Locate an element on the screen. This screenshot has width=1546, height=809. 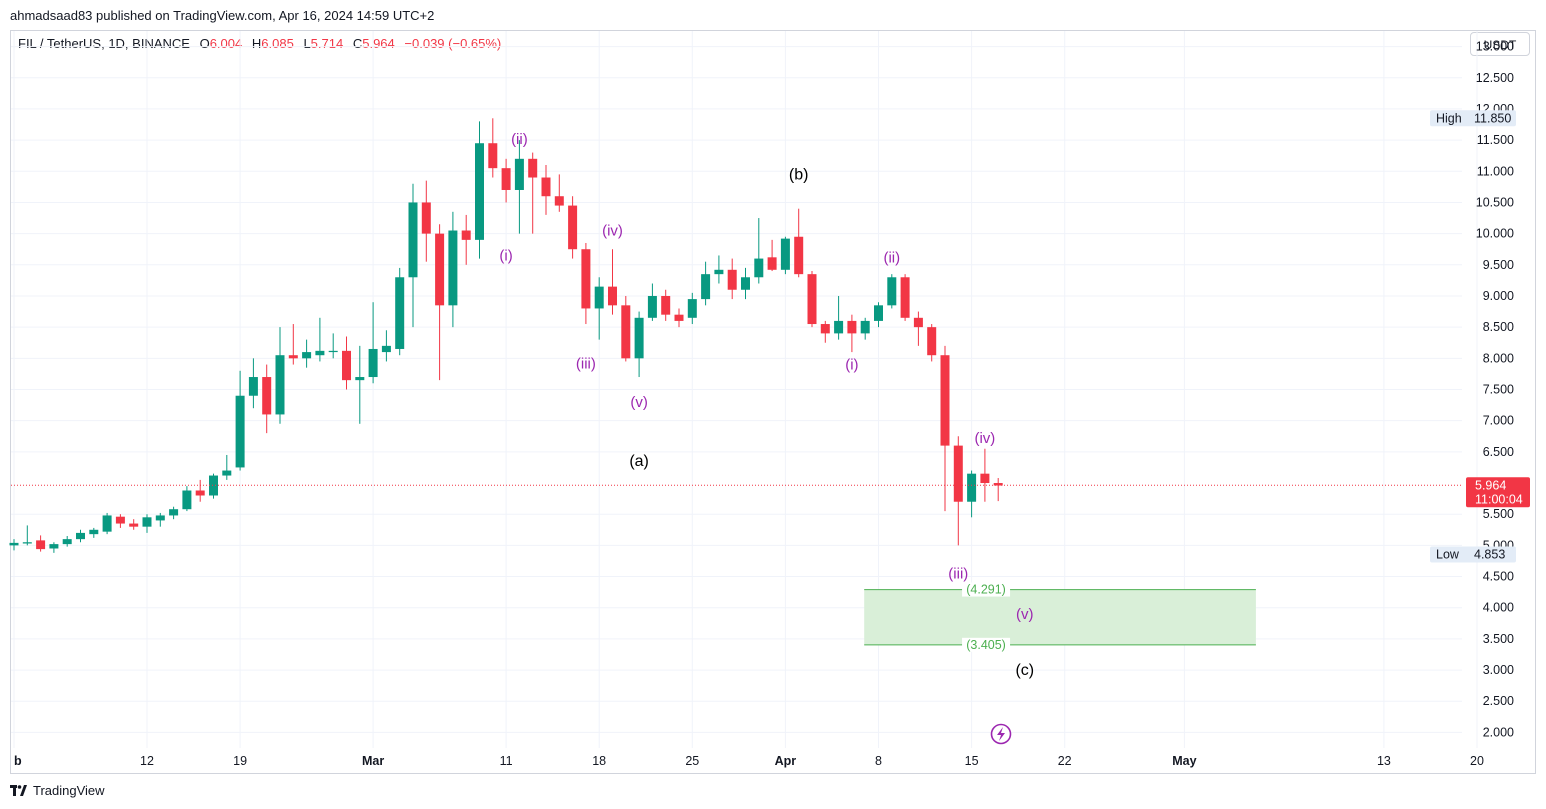
footer-brand-text: TradingView is located at coordinates (69, 790).